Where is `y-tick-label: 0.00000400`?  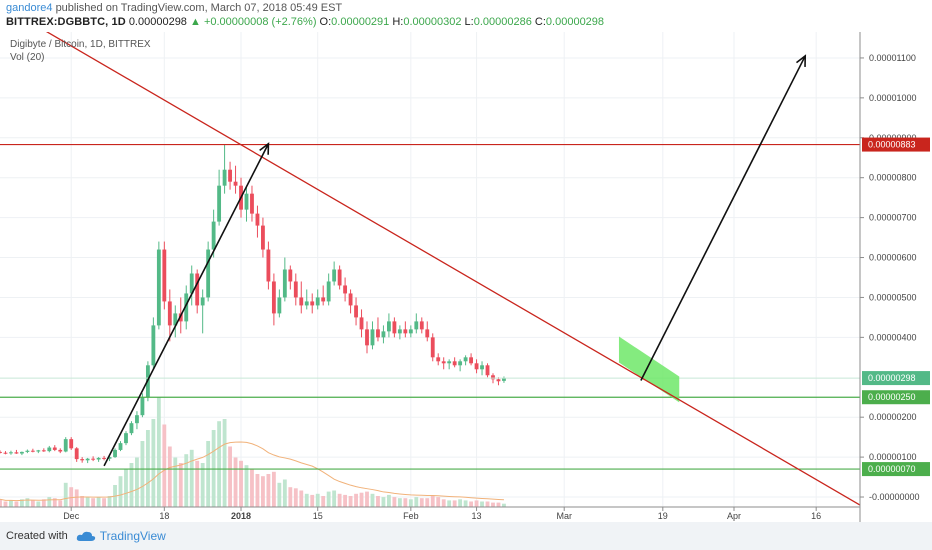 y-tick-label: 0.00000400 is located at coordinates (893, 337).